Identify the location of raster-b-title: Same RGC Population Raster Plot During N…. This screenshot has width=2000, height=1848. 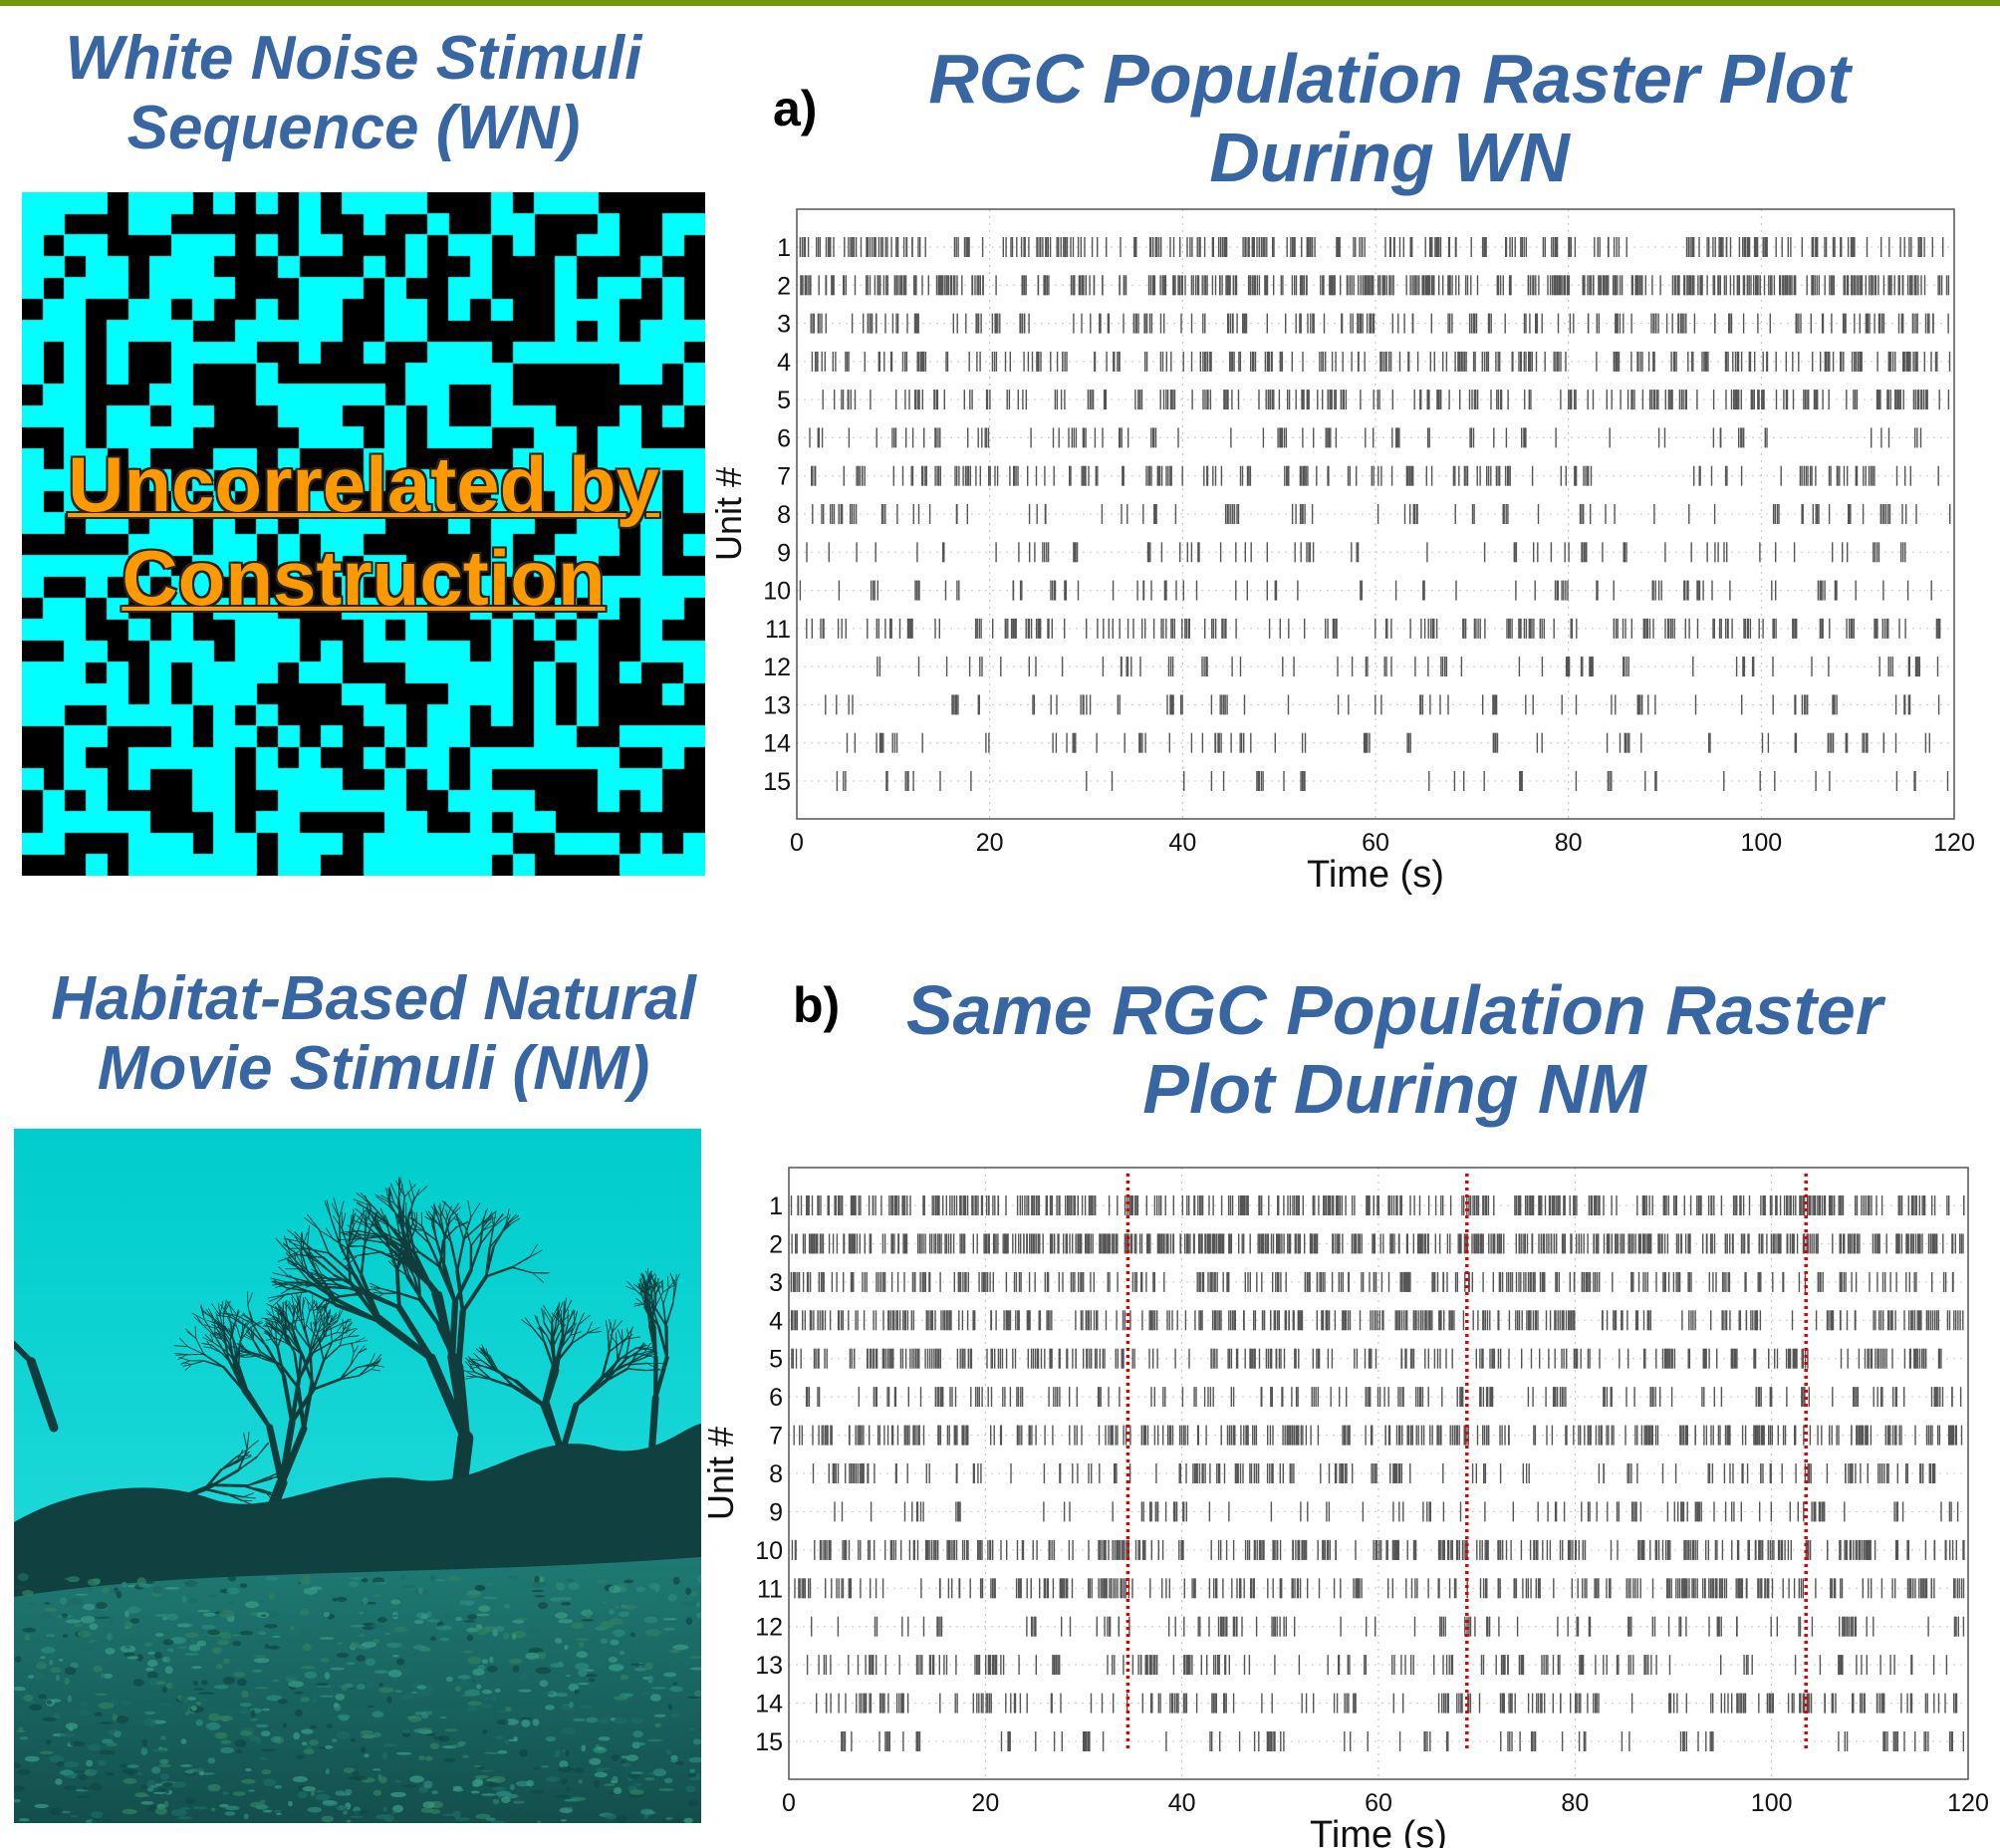
(1394, 1050).